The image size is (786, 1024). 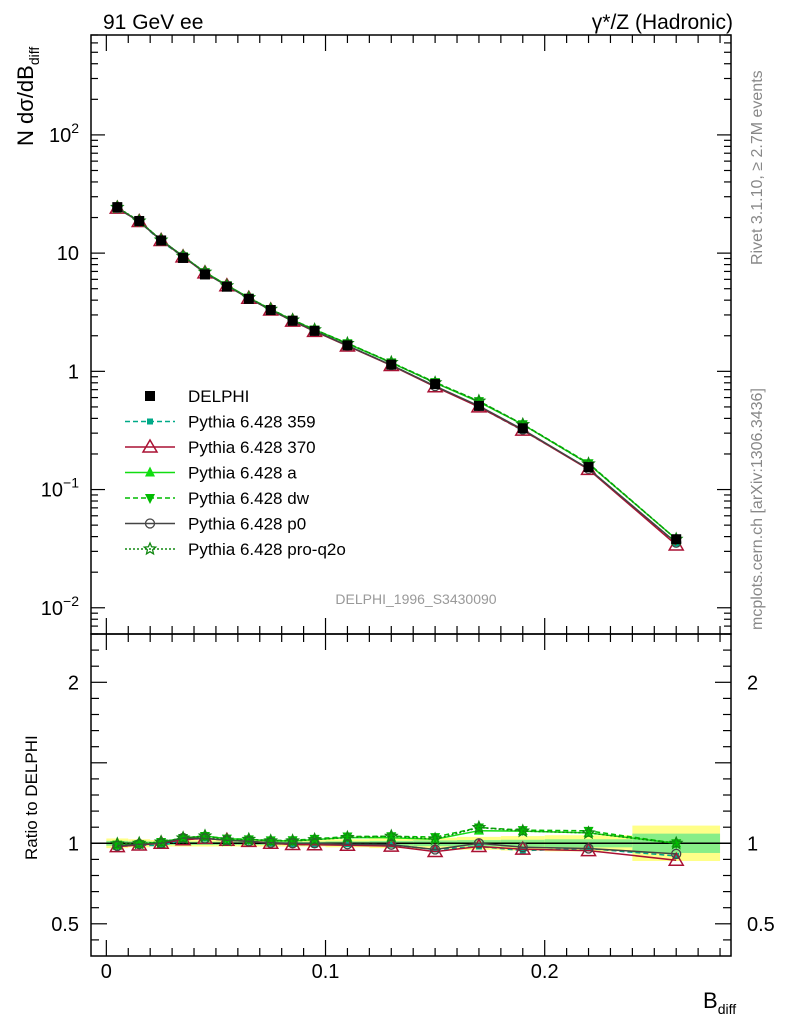 I want to click on legend-label: DELPHI, so click(x=218, y=396).